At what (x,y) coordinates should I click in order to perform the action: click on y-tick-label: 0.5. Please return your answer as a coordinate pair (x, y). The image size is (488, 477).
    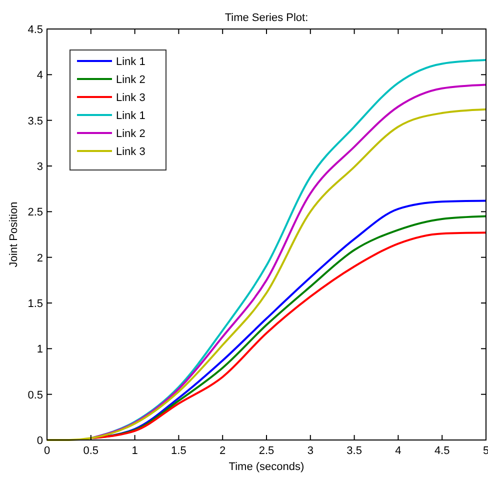
    Looking at the image, I should click on (35, 395).